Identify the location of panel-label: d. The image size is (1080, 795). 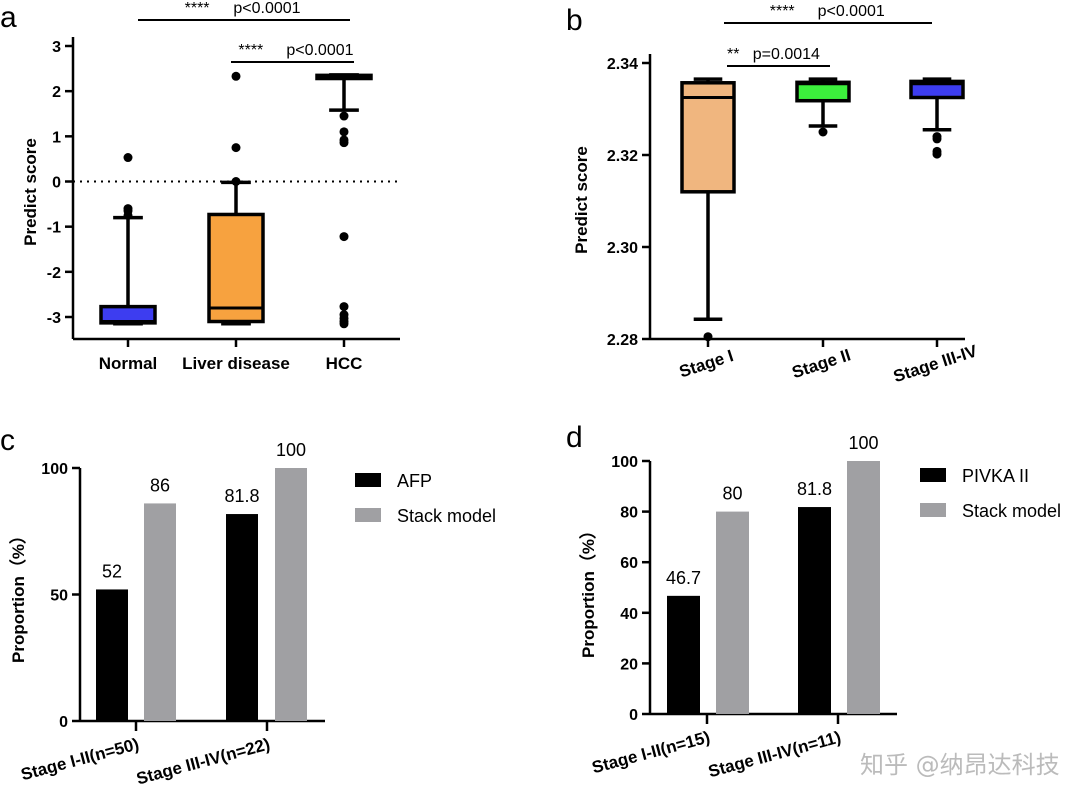
(574, 437).